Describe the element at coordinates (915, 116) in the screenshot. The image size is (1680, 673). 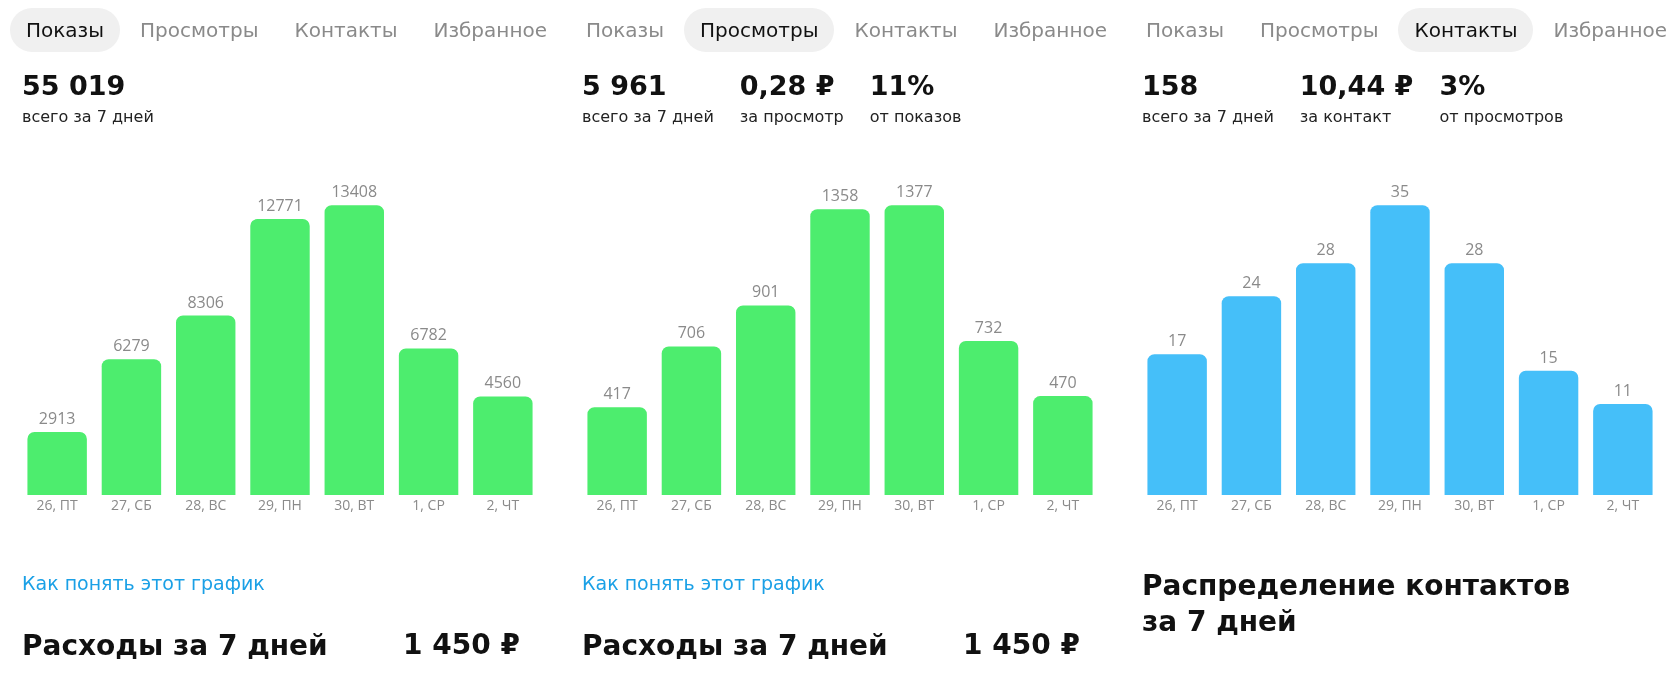
I see `text: от показов` at that location.